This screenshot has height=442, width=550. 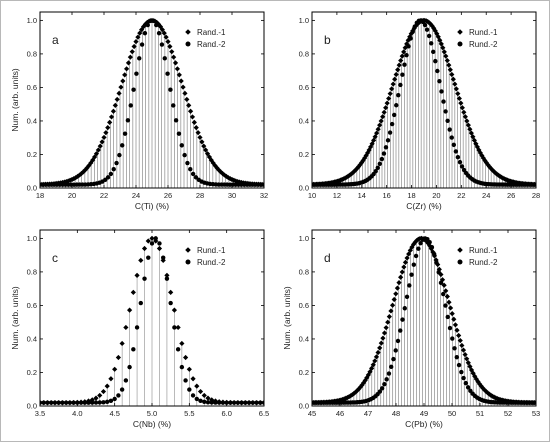 What do you see at coordinates (287, 317) in the screenshot?
I see `y-axis-label: Num. (arb. units)` at bounding box center [287, 317].